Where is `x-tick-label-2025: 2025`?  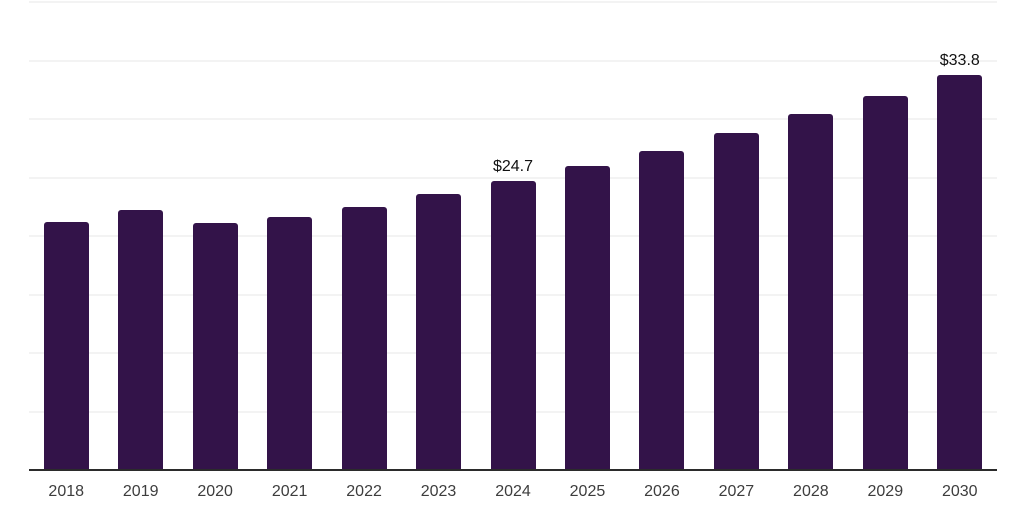 x-tick-label-2025: 2025 is located at coordinates (587, 491).